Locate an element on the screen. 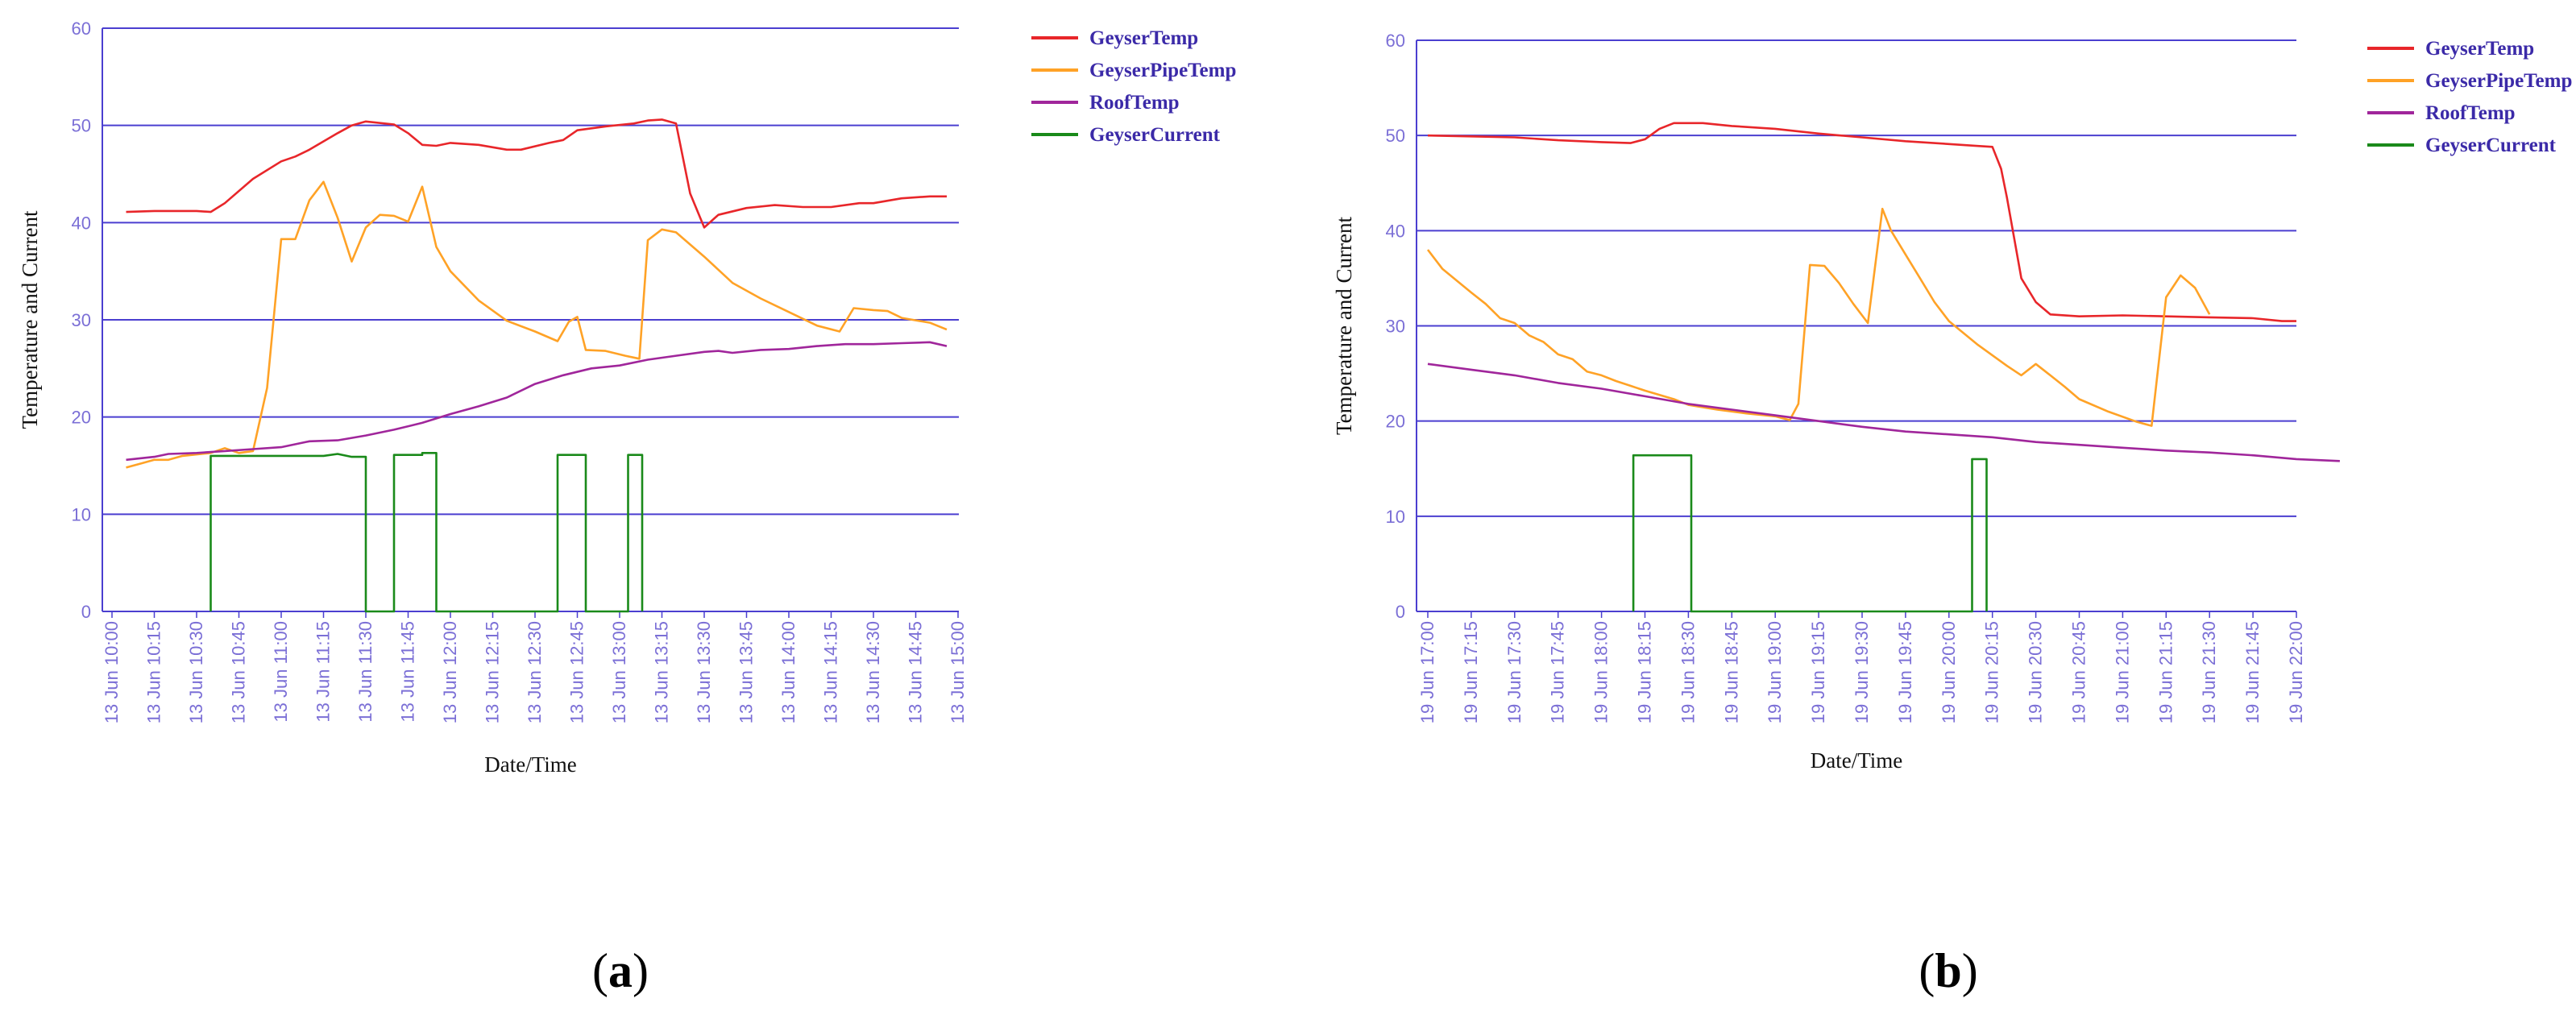 The width and height of the screenshot is (2576, 1011). panel-label-letter: b is located at coordinates (1948, 970).